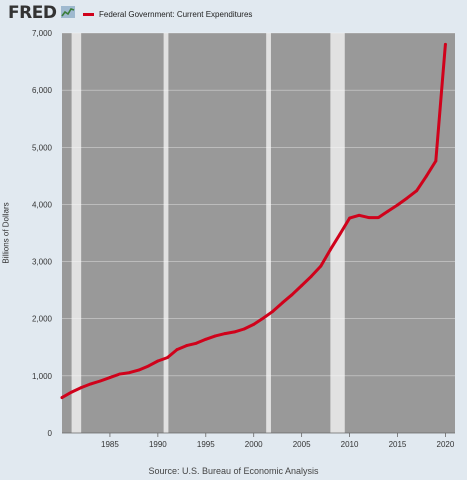 The width and height of the screenshot is (467, 480). What do you see at coordinates (176, 14) in the screenshot?
I see `legend-label: Federal Government: Current Expenditures` at bounding box center [176, 14].